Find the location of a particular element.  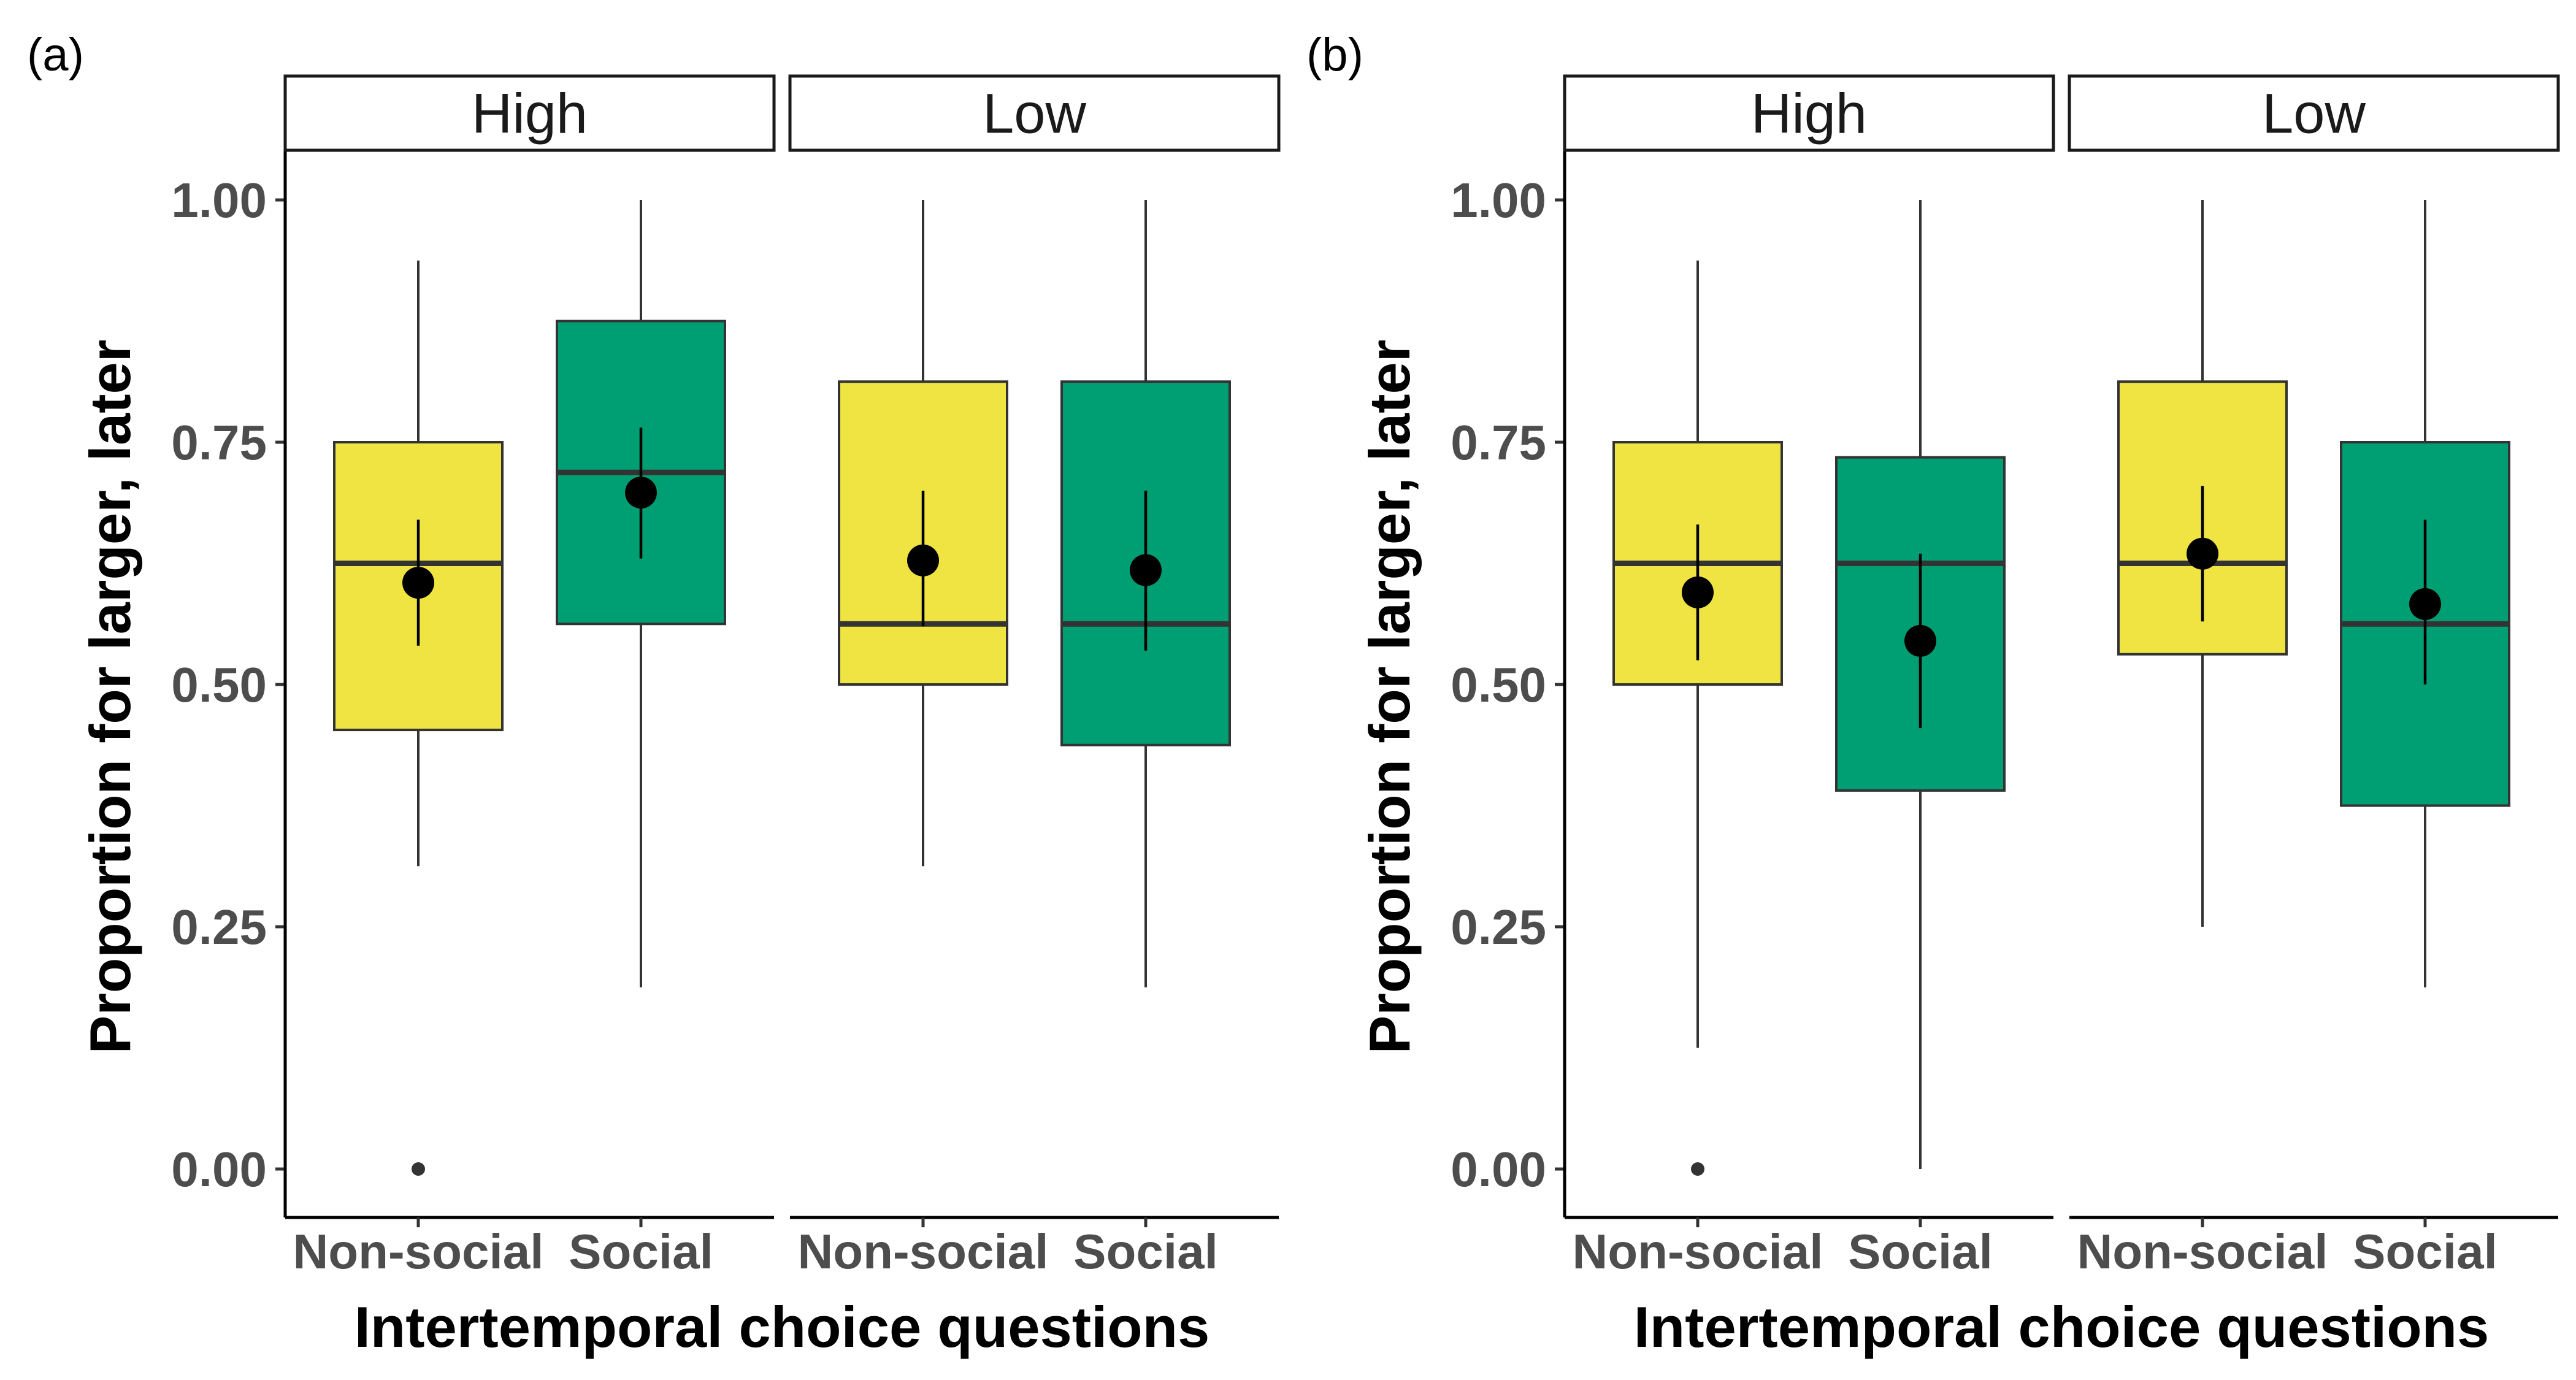

panel-label: (b) is located at coordinates (1334, 55).